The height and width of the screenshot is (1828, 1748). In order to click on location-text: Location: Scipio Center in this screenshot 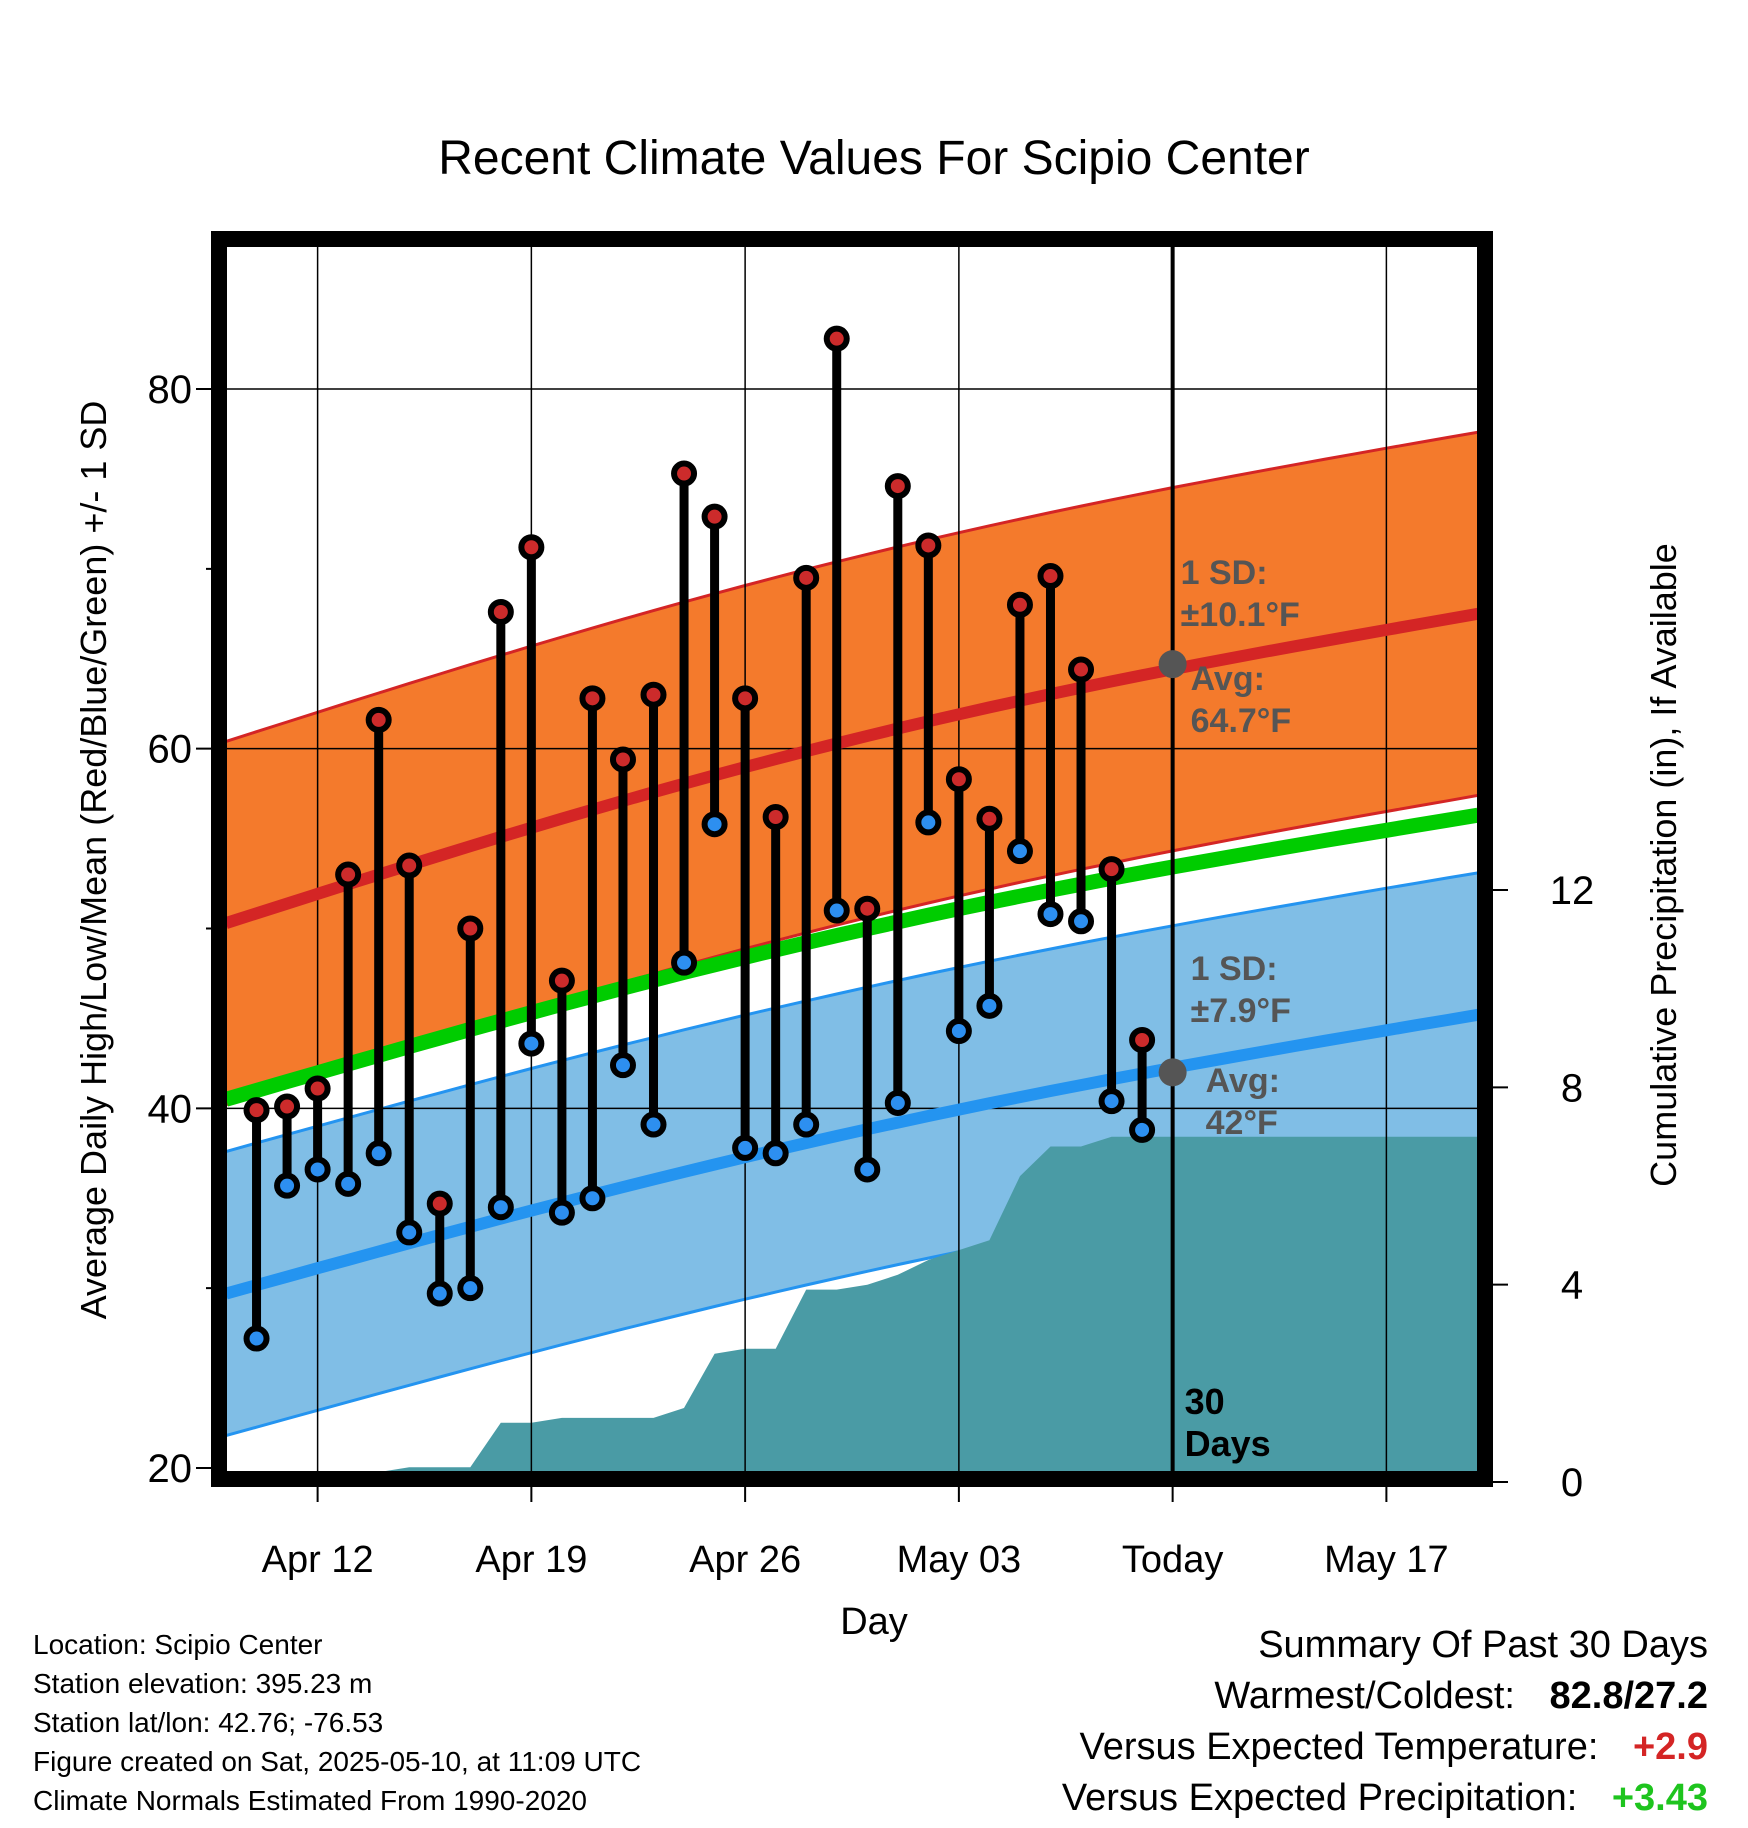, I will do `click(178, 1644)`.